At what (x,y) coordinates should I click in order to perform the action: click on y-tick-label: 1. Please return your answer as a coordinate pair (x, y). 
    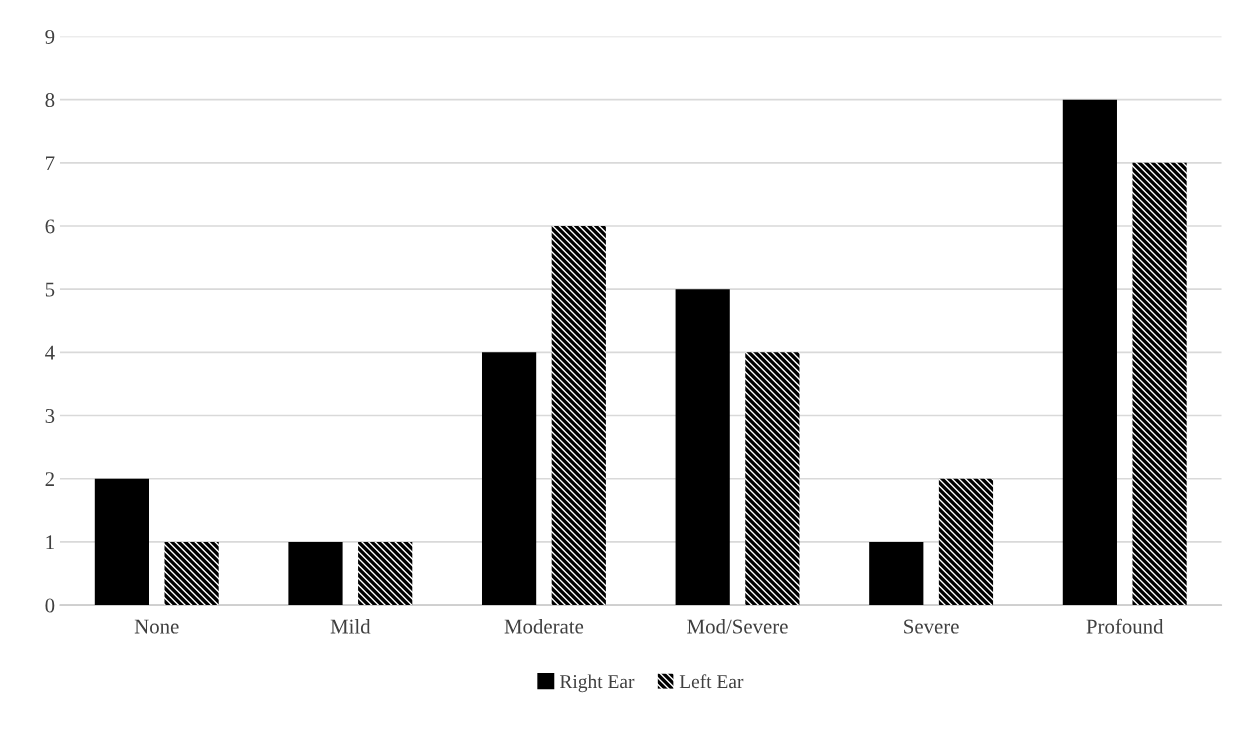
    Looking at the image, I should click on (50, 542).